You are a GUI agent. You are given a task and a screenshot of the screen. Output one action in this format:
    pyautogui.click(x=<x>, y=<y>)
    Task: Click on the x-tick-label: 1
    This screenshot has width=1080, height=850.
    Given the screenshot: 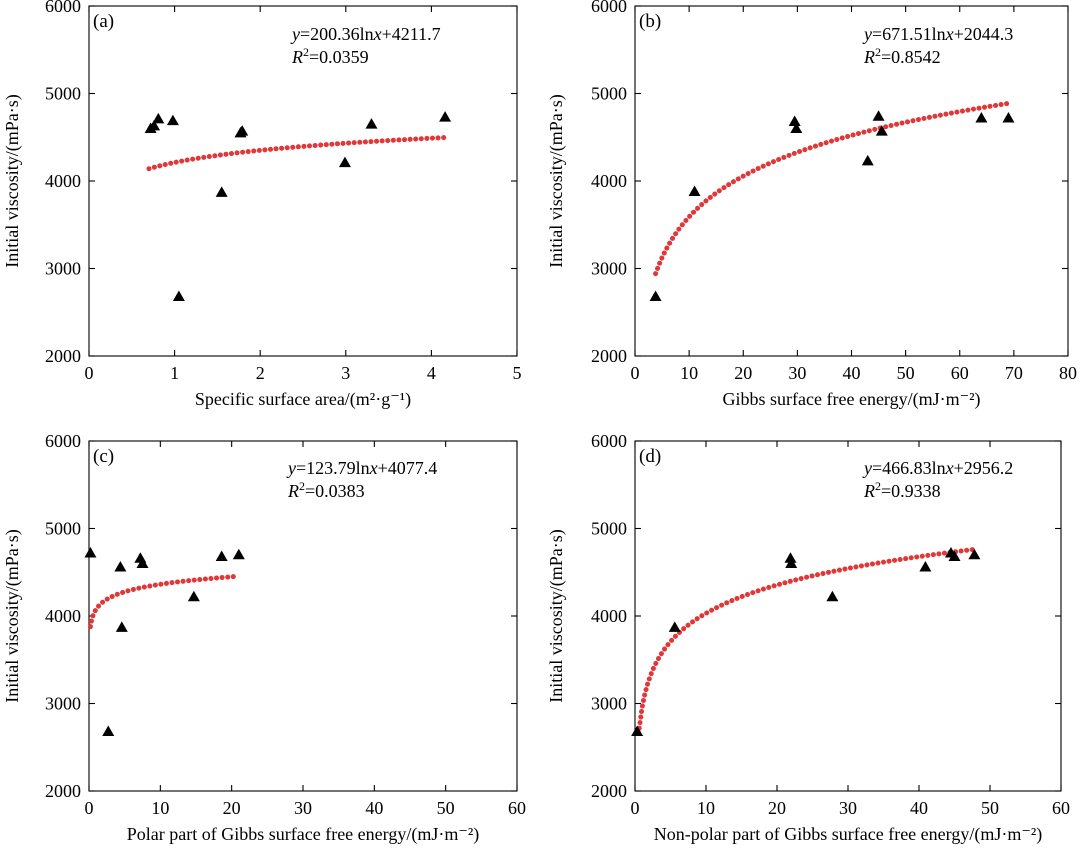 What is the action you would take?
    pyautogui.click(x=174, y=373)
    